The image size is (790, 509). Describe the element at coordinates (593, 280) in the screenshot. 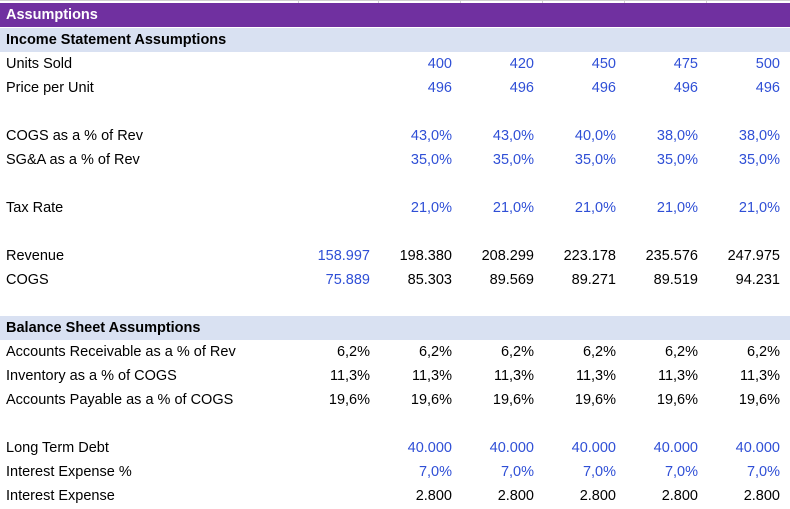

I see `cell: 89.271` at that location.